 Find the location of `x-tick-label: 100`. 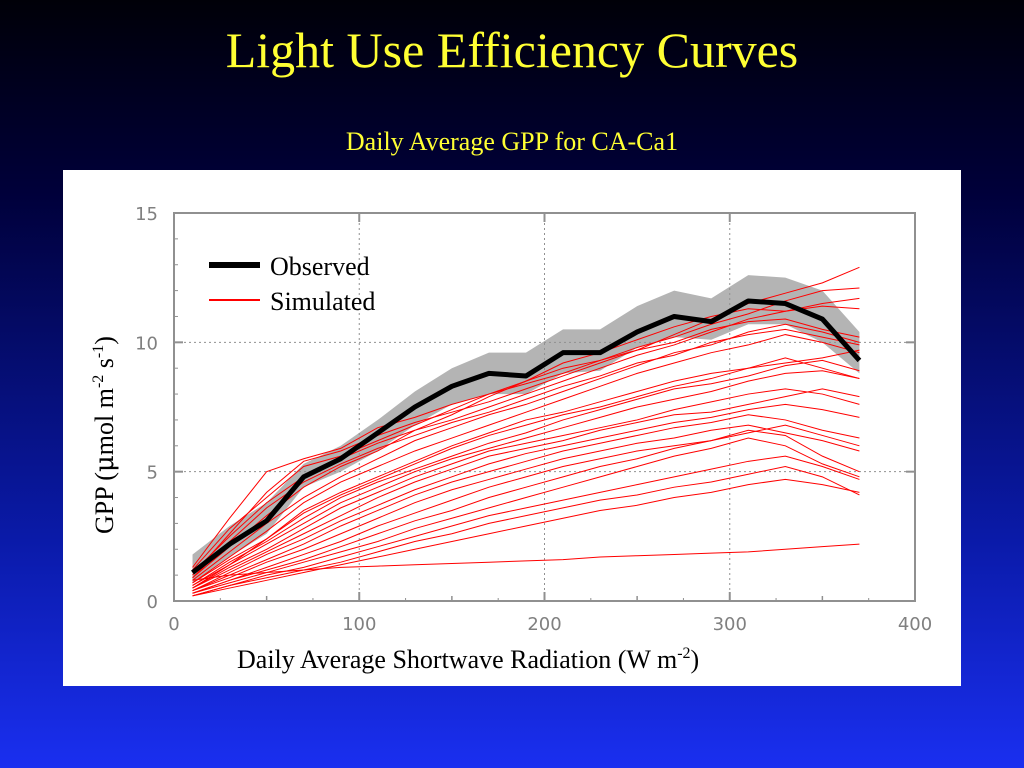

x-tick-label: 100 is located at coordinates (359, 624).